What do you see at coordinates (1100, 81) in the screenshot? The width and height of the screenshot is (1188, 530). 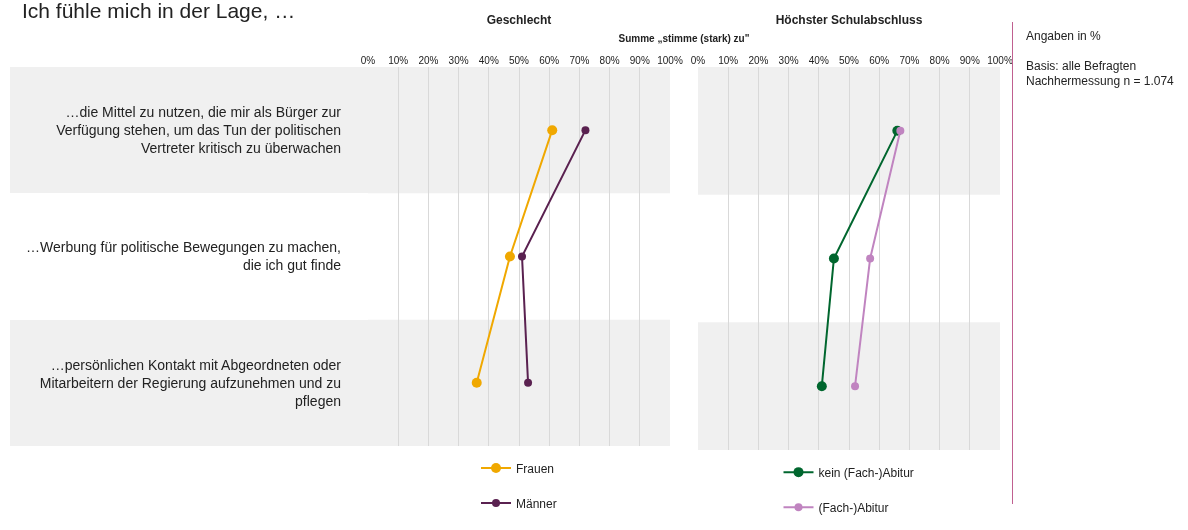 I see `text: Nachhermessung n = 1.074` at bounding box center [1100, 81].